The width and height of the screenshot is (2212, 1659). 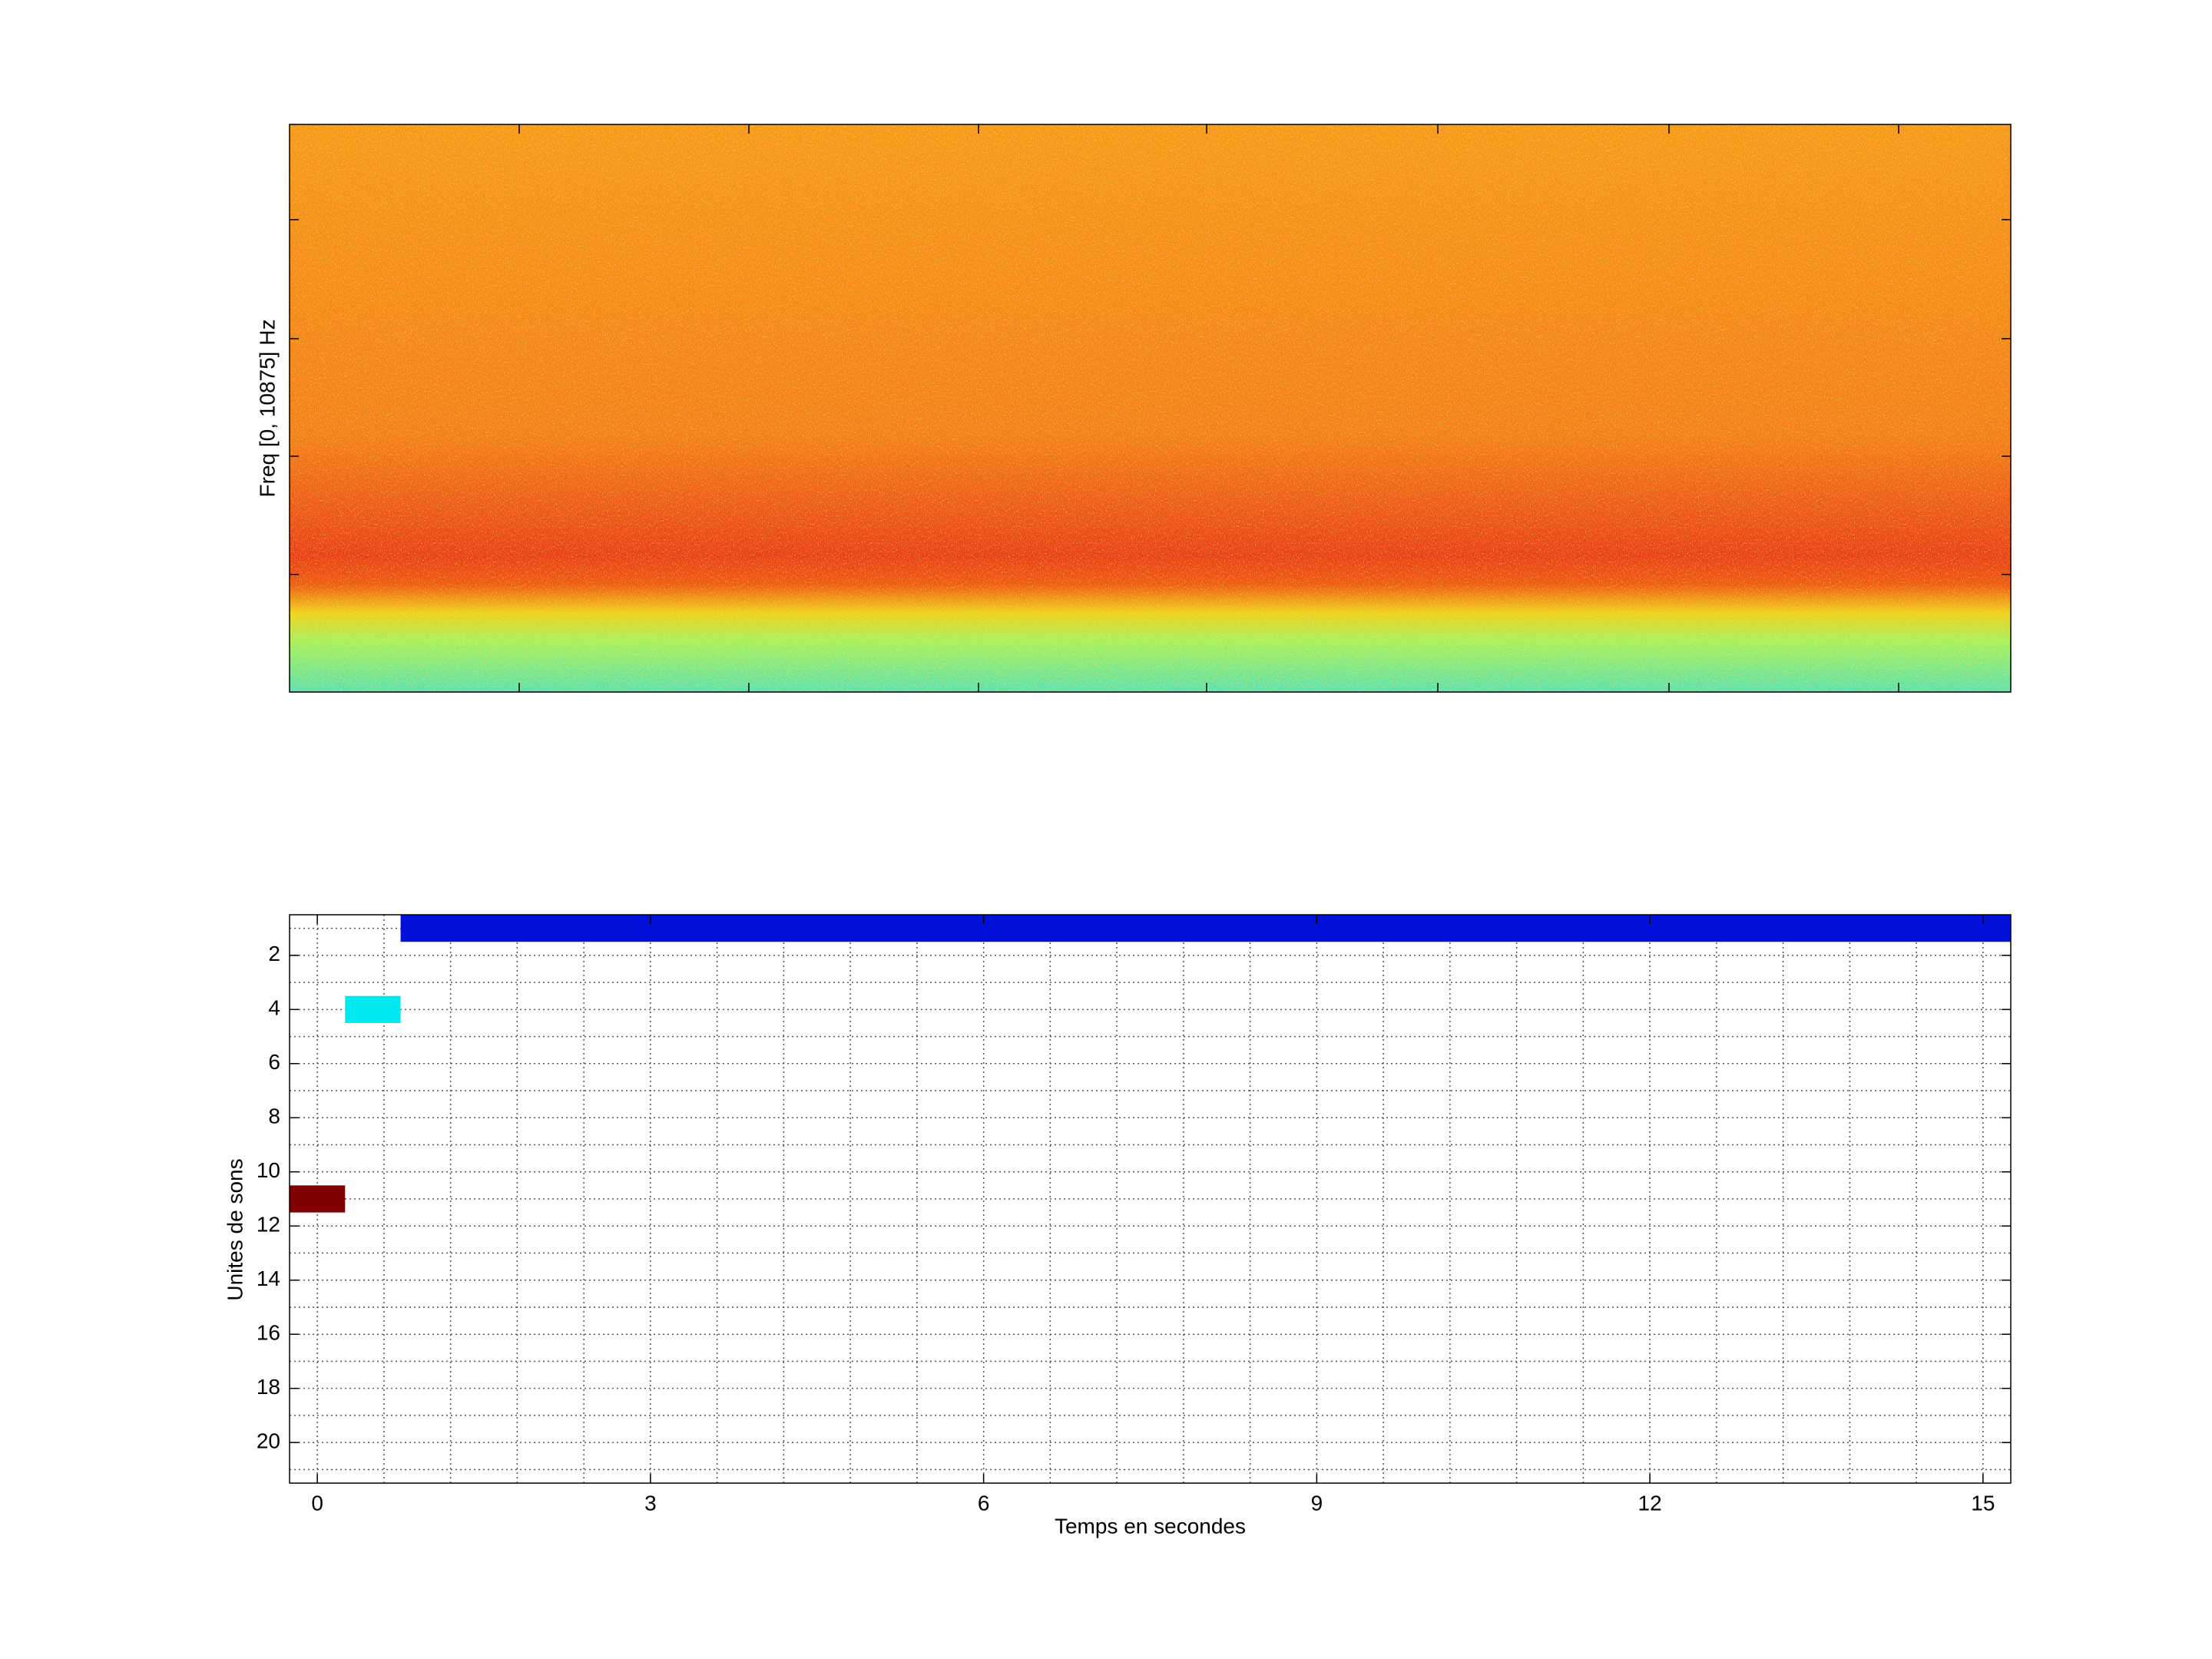 I want to click on y-tick-label: 4, so click(x=274, y=1008).